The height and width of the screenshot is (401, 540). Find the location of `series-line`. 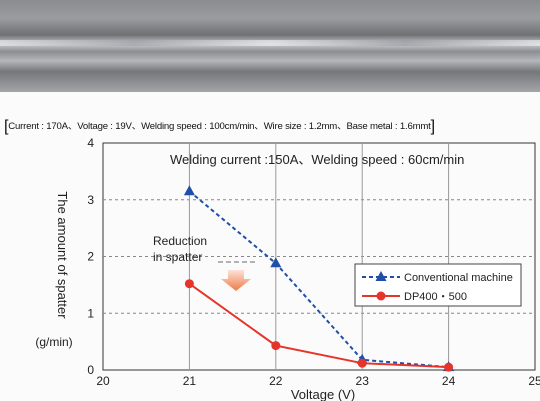

series-line is located at coordinates (318, 325).